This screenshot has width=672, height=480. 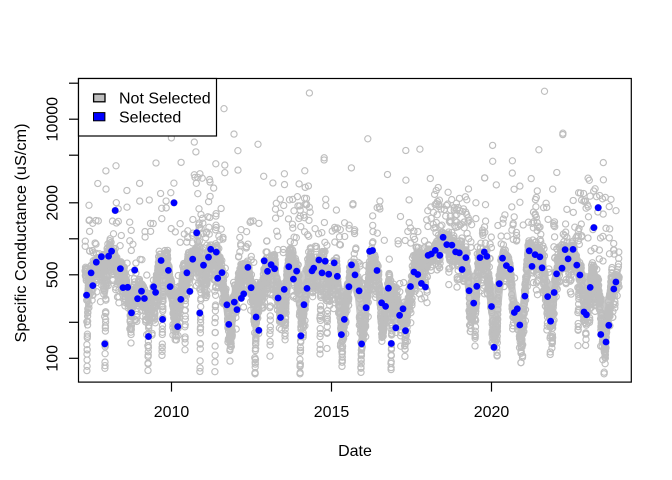 What do you see at coordinates (355, 451) in the screenshot?
I see `svg-text: Date` at bounding box center [355, 451].